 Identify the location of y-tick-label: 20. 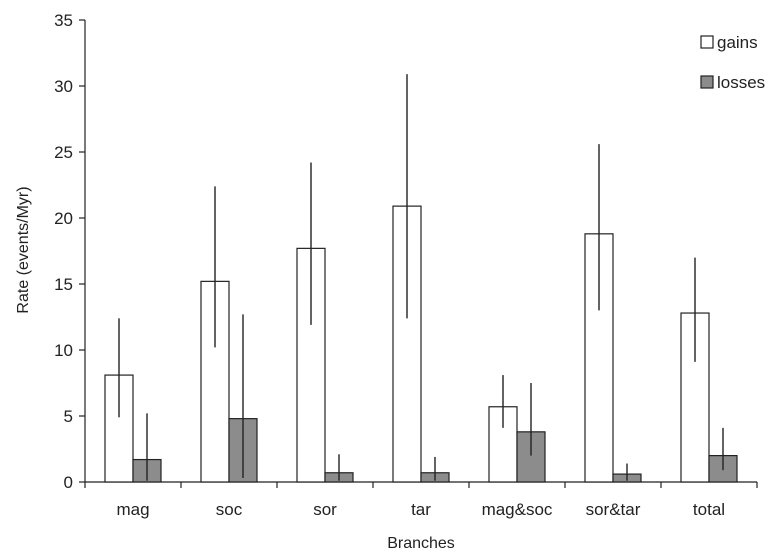
(63, 218).